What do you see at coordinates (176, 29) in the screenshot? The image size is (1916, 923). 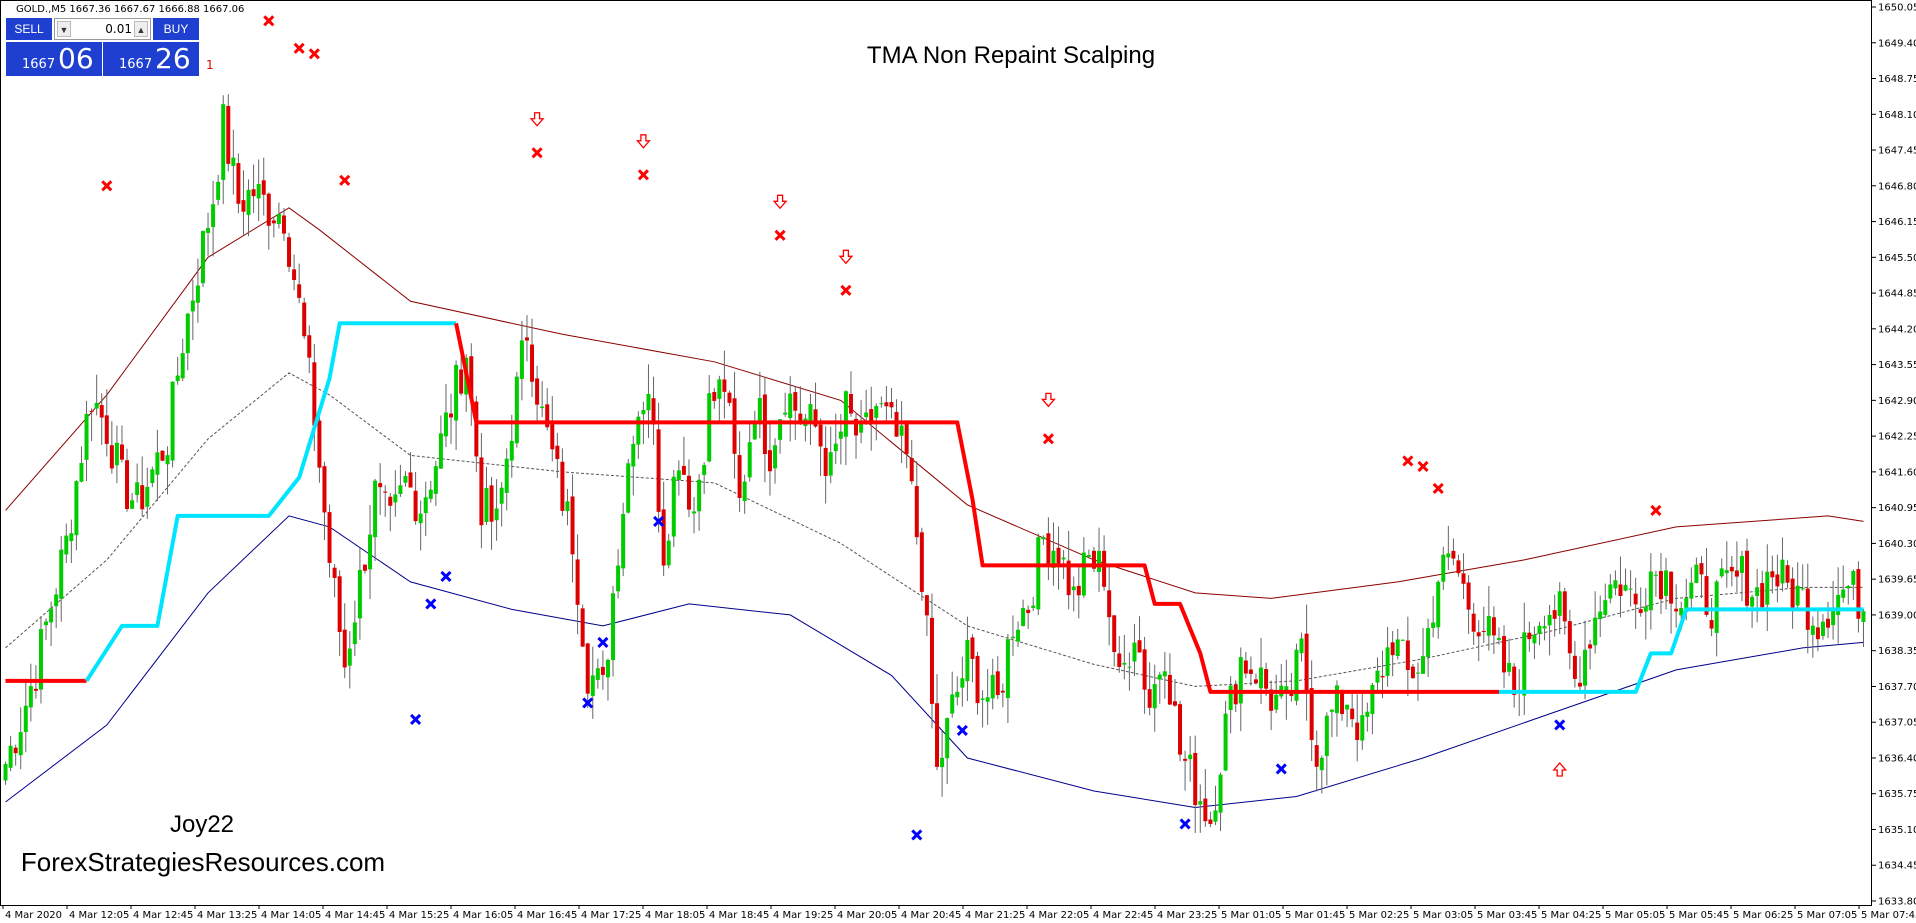 I see `buy-button: BUY` at bounding box center [176, 29].